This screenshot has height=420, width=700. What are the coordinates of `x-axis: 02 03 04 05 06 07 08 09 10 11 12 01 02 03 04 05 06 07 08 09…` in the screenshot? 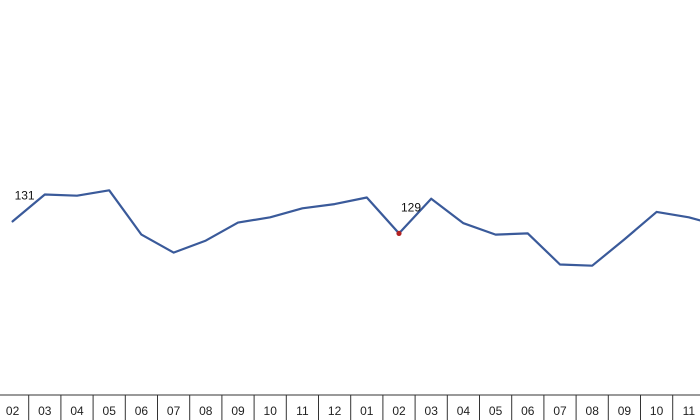 It's located at (350, 407).